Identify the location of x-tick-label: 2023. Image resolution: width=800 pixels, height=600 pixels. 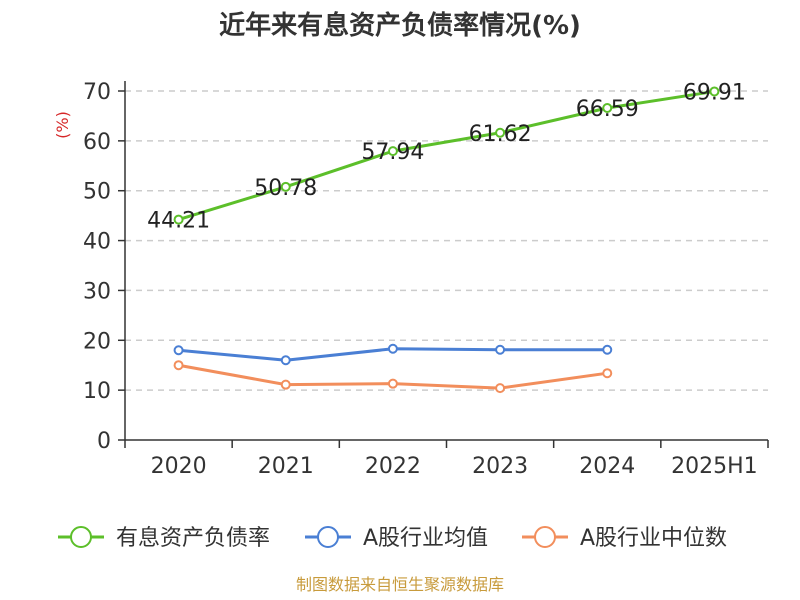
(500, 466).